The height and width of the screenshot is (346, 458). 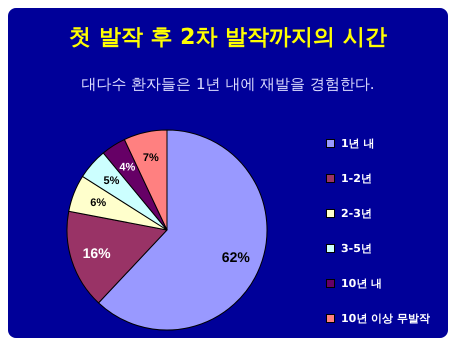 I want to click on legend-label: 2-3년, so click(x=356, y=213).